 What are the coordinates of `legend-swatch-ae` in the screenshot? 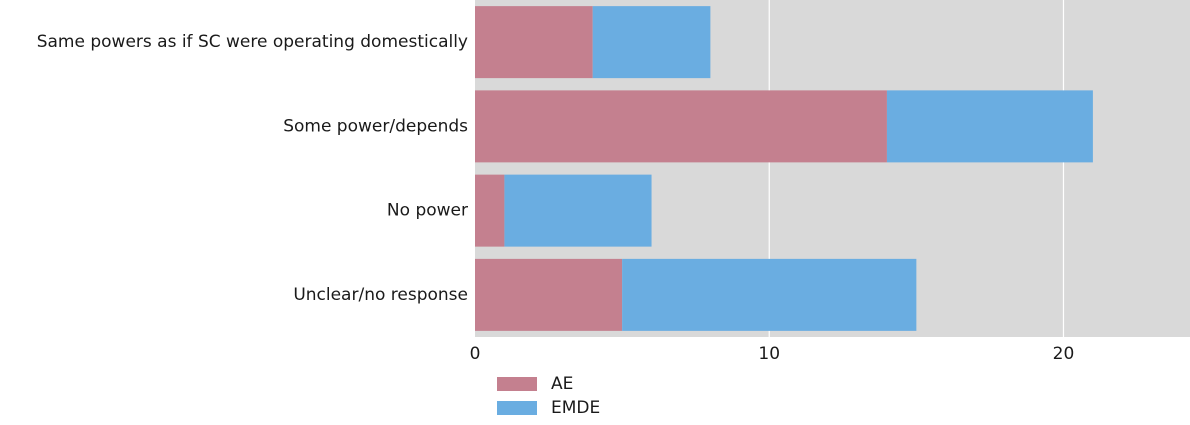 It's located at (517, 384).